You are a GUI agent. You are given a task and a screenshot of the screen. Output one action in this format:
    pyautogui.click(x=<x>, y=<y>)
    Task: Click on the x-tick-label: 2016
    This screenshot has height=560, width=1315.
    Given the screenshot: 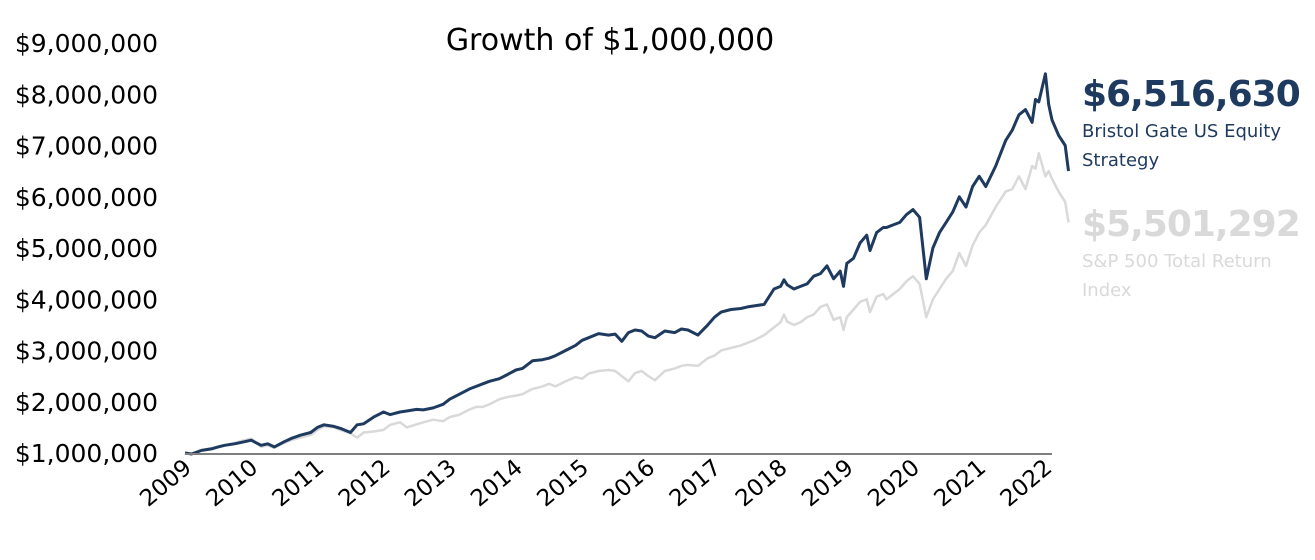 What is the action you would take?
    pyautogui.click(x=630, y=484)
    